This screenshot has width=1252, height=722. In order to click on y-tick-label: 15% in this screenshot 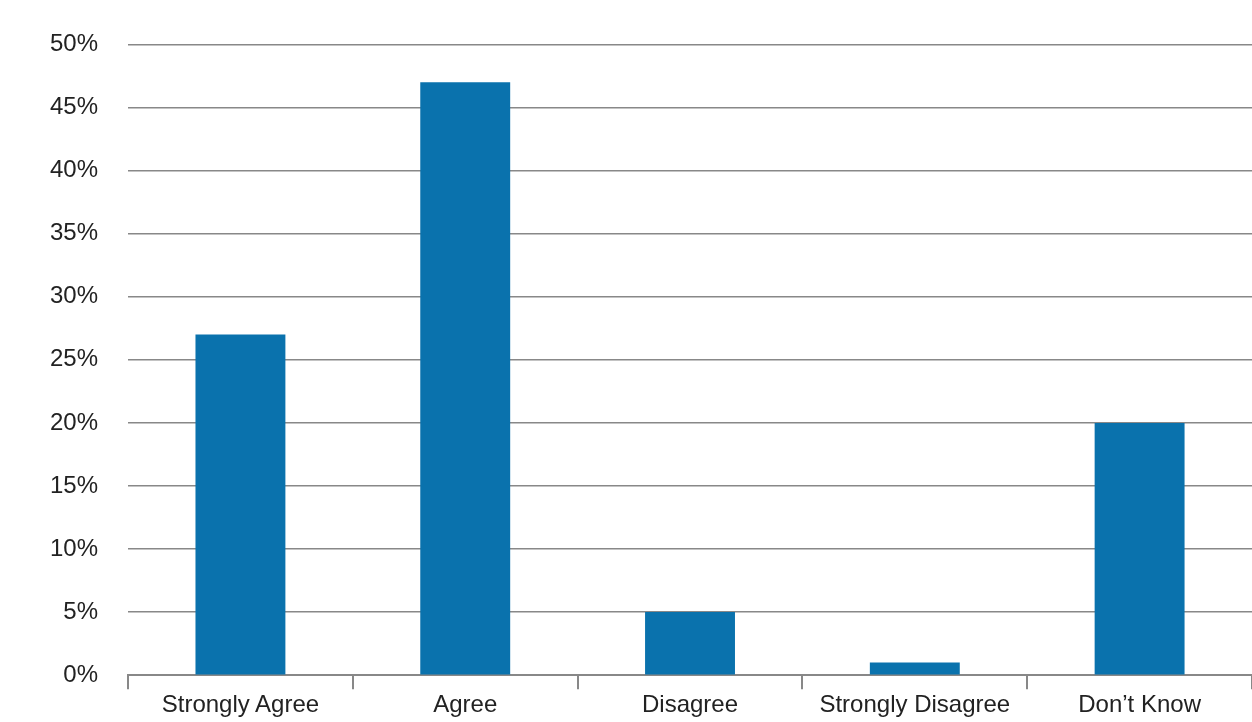, I will do `click(74, 484)`.